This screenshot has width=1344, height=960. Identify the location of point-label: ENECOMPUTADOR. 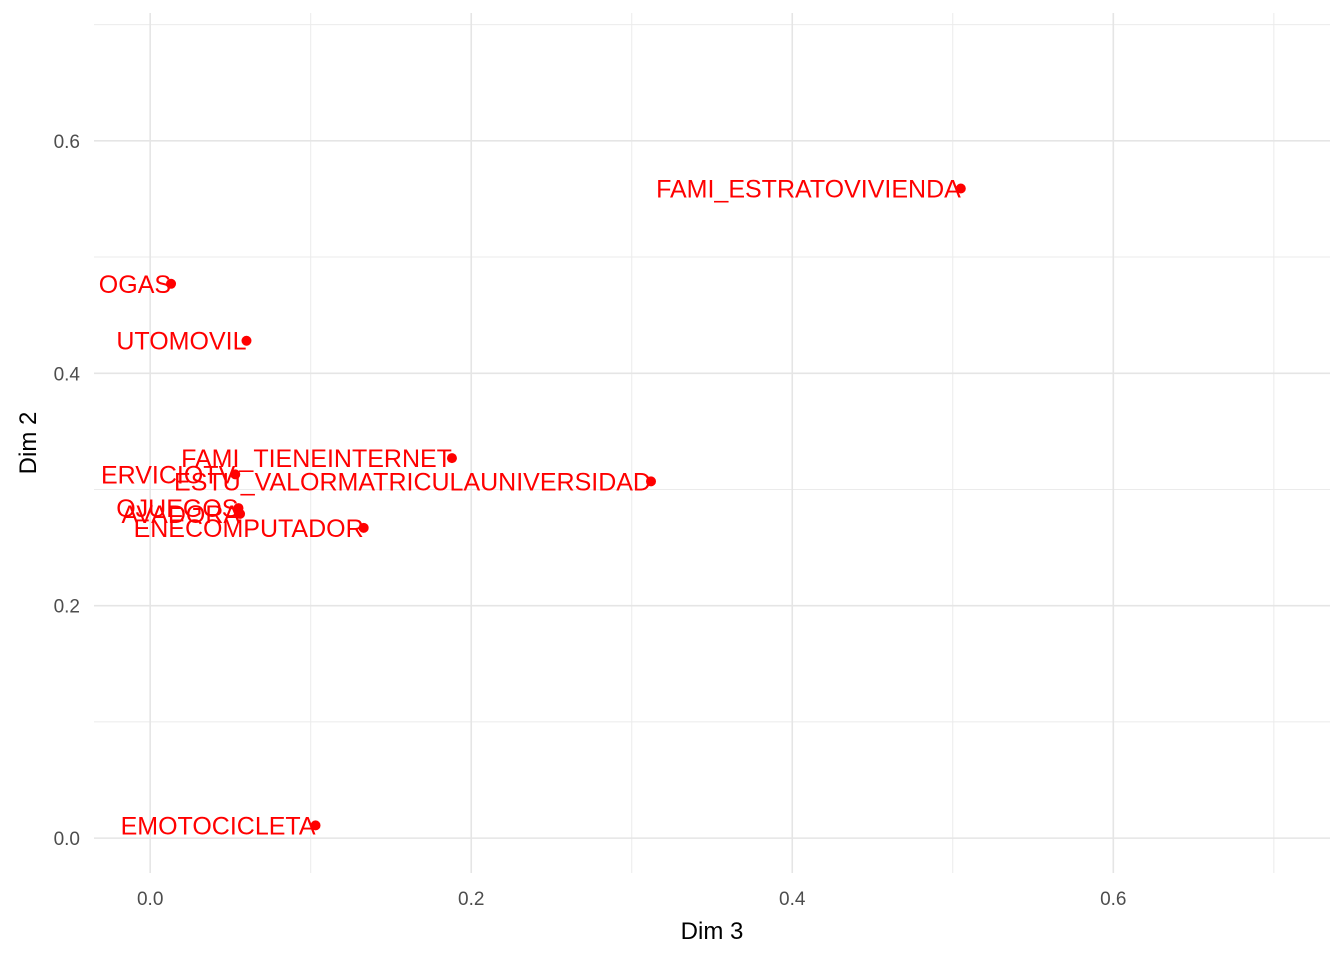
(249, 529).